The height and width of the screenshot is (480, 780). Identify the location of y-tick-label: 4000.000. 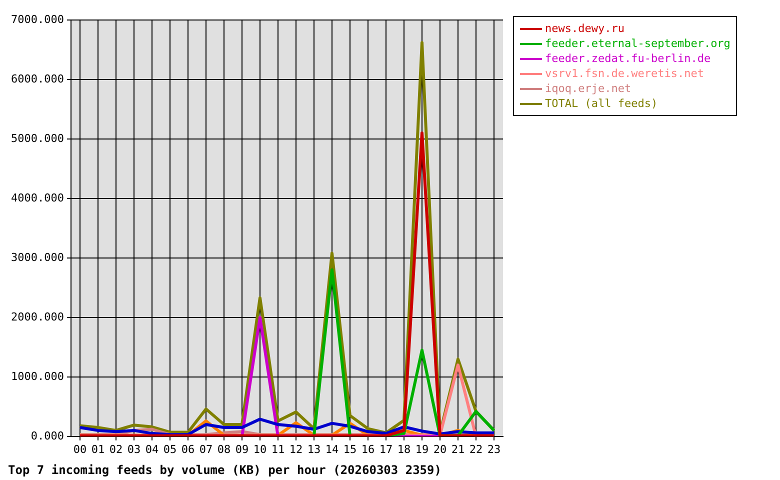
(37, 197).